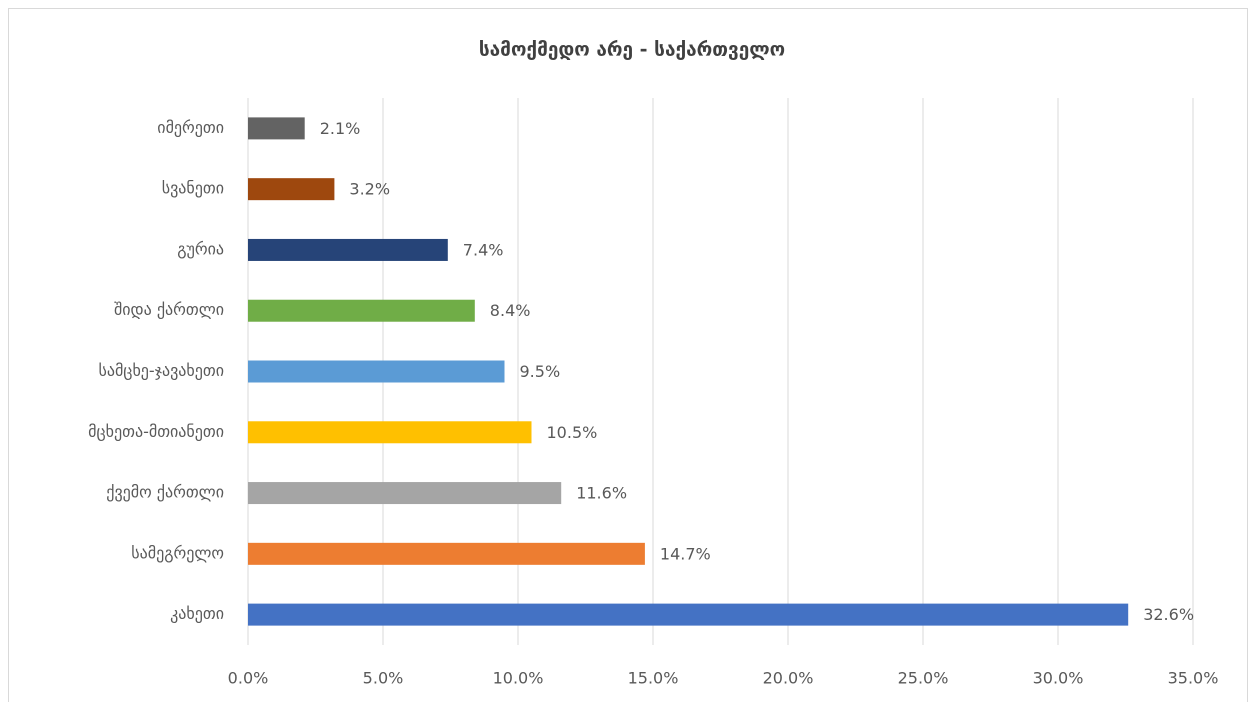 Image resolution: width=1256 pixels, height=702 pixels. I want to click on y-tick-label: სამეგრელო, so click(177, 552).